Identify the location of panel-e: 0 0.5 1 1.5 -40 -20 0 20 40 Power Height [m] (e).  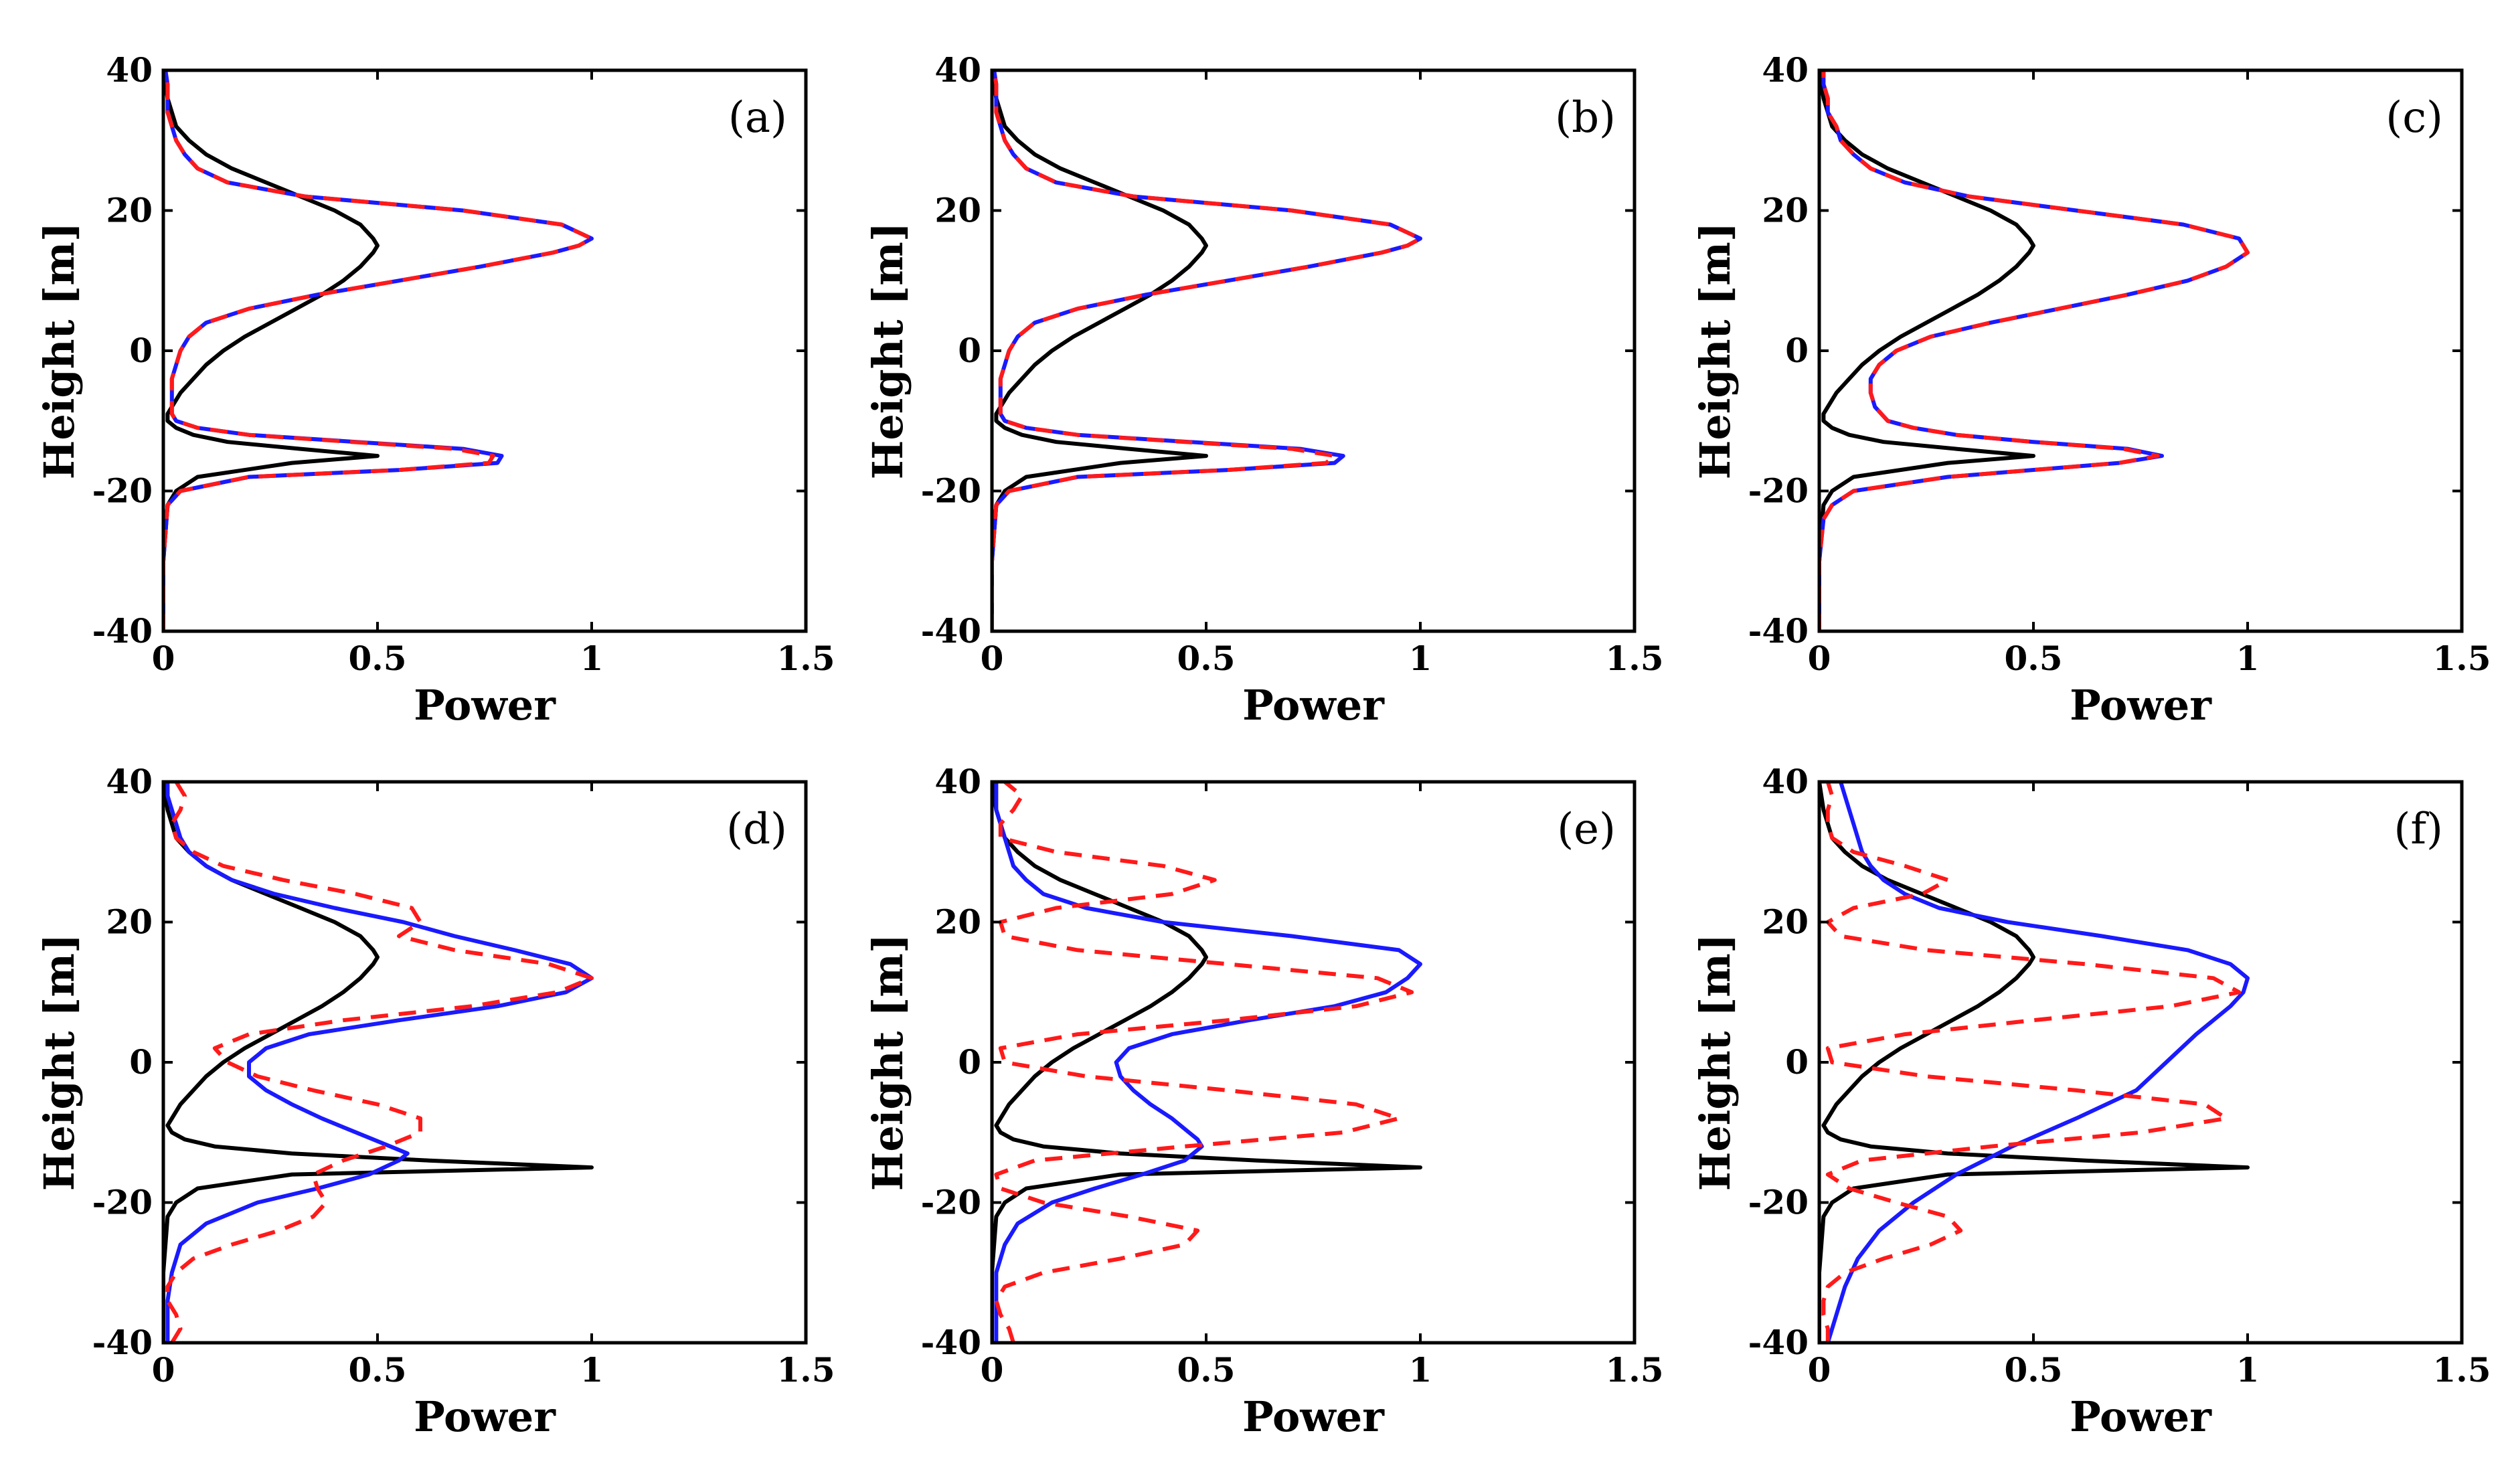
(1263, 1101).